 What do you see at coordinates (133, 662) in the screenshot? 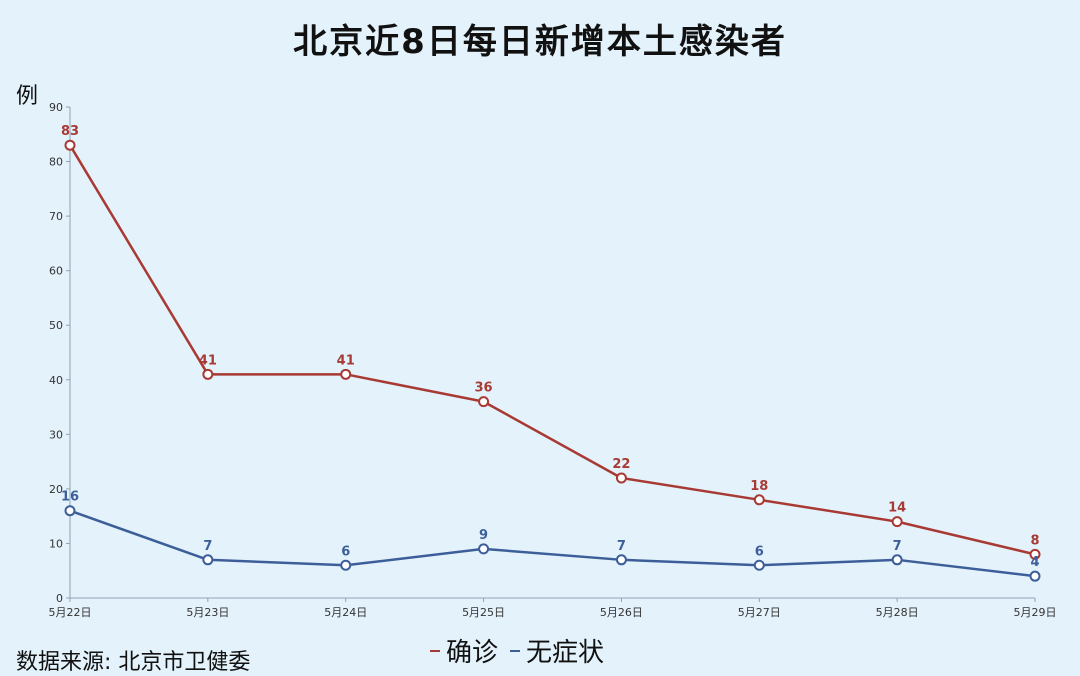
I see `data-source: 数据来源: 北京市卫健委` at bounding box center [133, 662].